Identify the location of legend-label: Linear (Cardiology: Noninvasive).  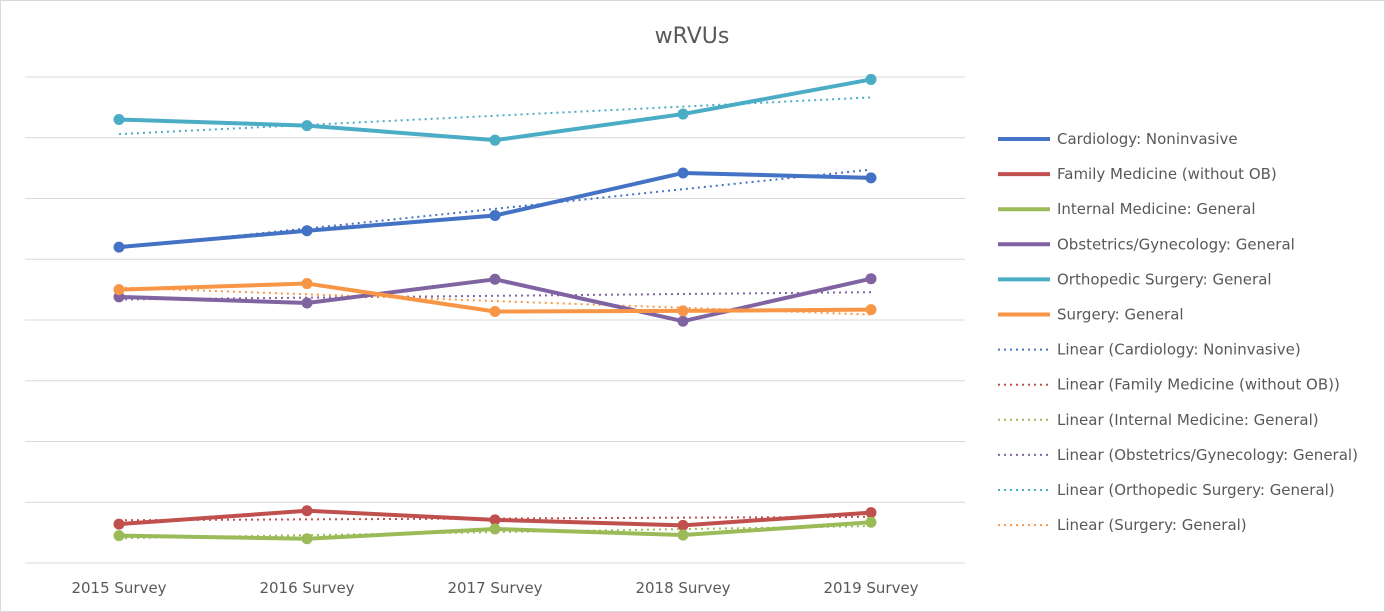
(1179, 350).